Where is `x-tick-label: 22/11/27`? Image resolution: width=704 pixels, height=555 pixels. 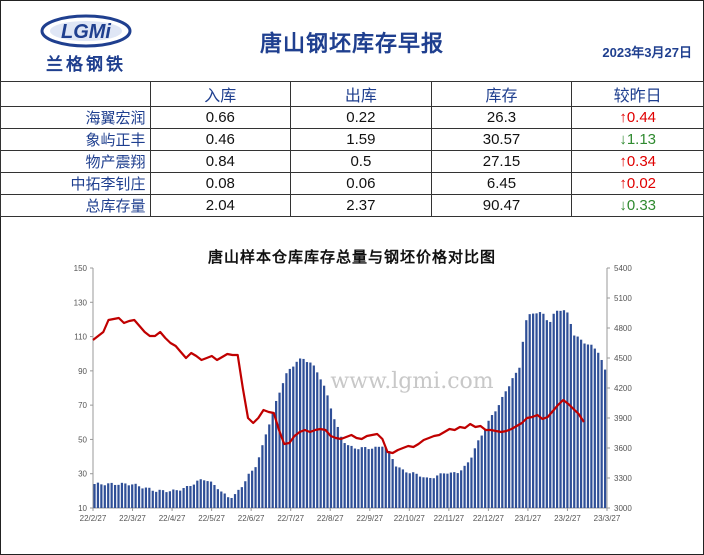 x-tick-label: 22/11/27 is located at coordinates (449, 518).